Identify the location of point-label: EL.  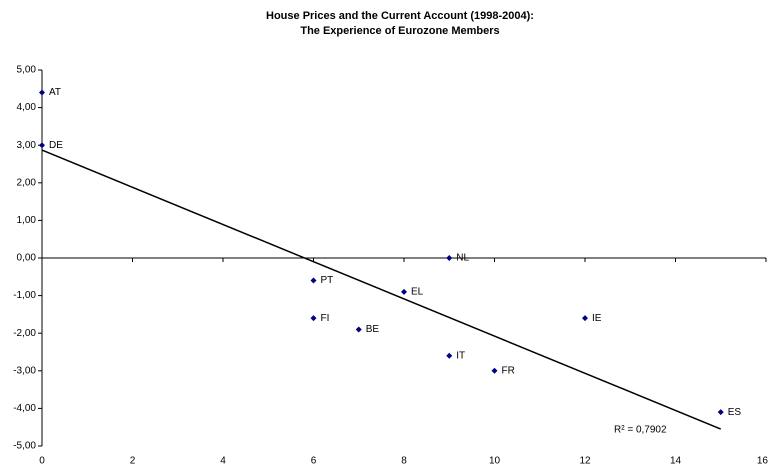
(417, 291).